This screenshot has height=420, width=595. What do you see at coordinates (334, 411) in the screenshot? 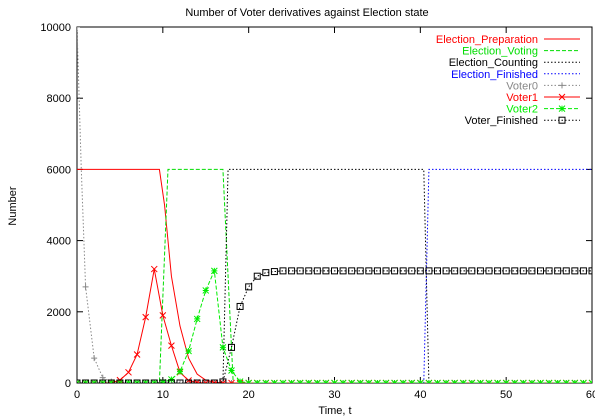
I see `x-axis-label: Time, t` at bounding box center [334, 411].